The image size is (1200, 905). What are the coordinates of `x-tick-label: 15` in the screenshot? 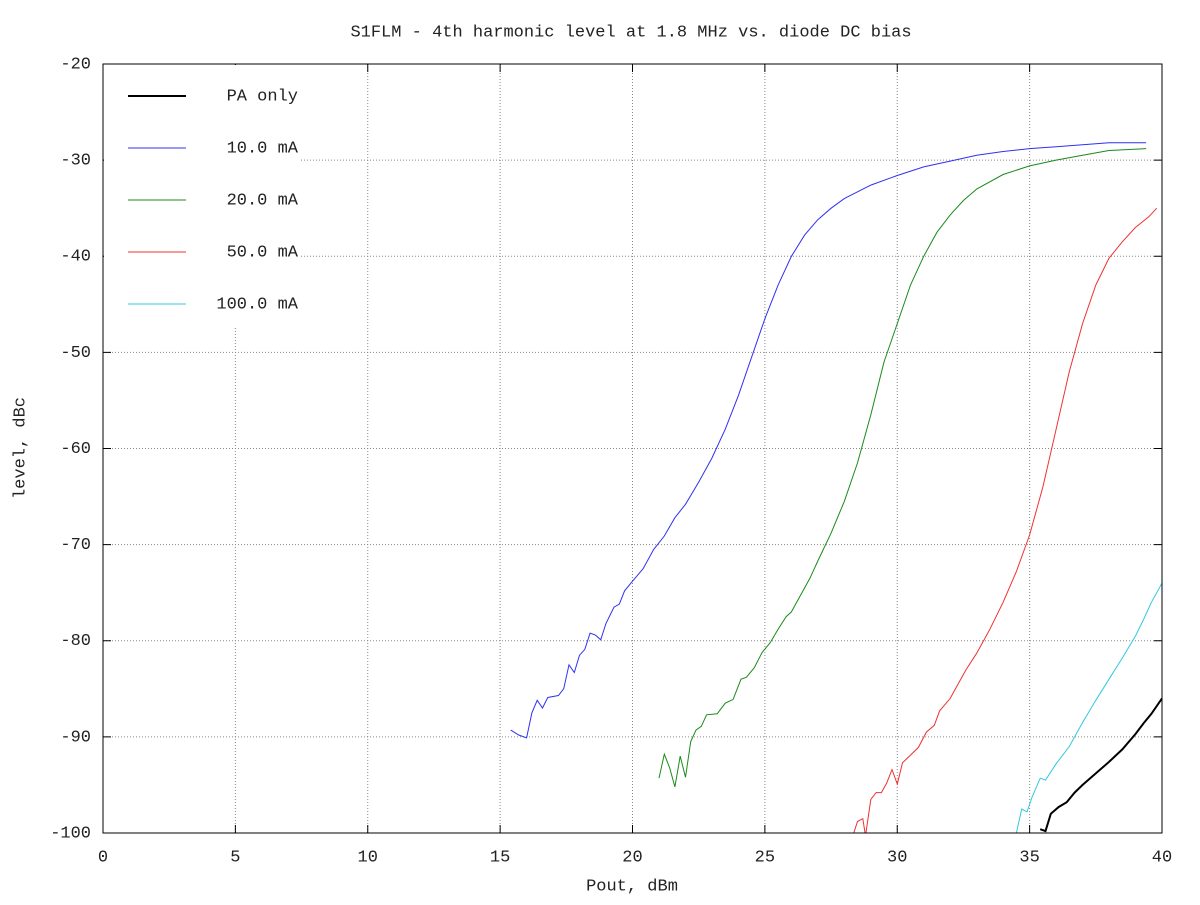 It's located at (500, 857).